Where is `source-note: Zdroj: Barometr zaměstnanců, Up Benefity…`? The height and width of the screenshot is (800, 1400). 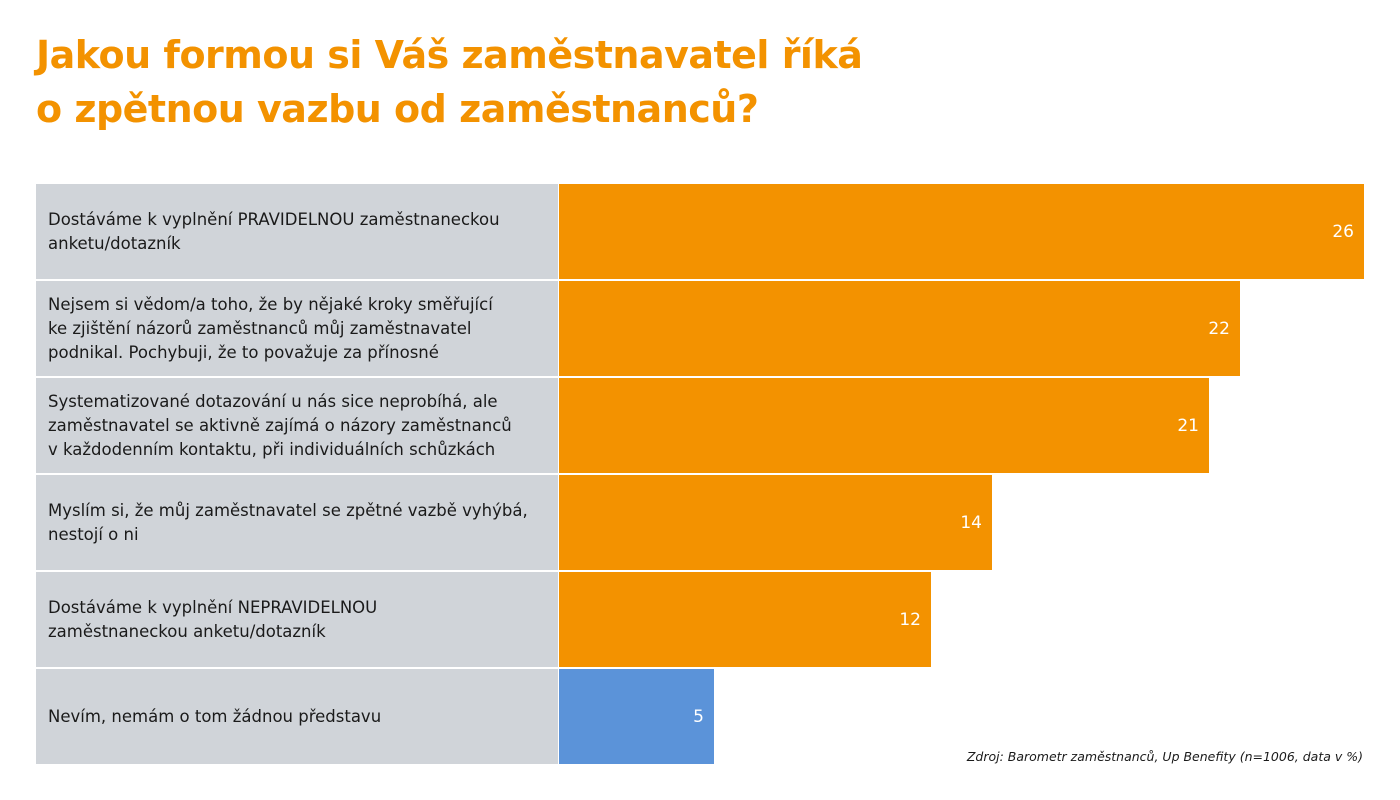
source-note: Zdroj: Barometr zaměstnanců, Up Benefity… is located at coordinates (1164, 756).